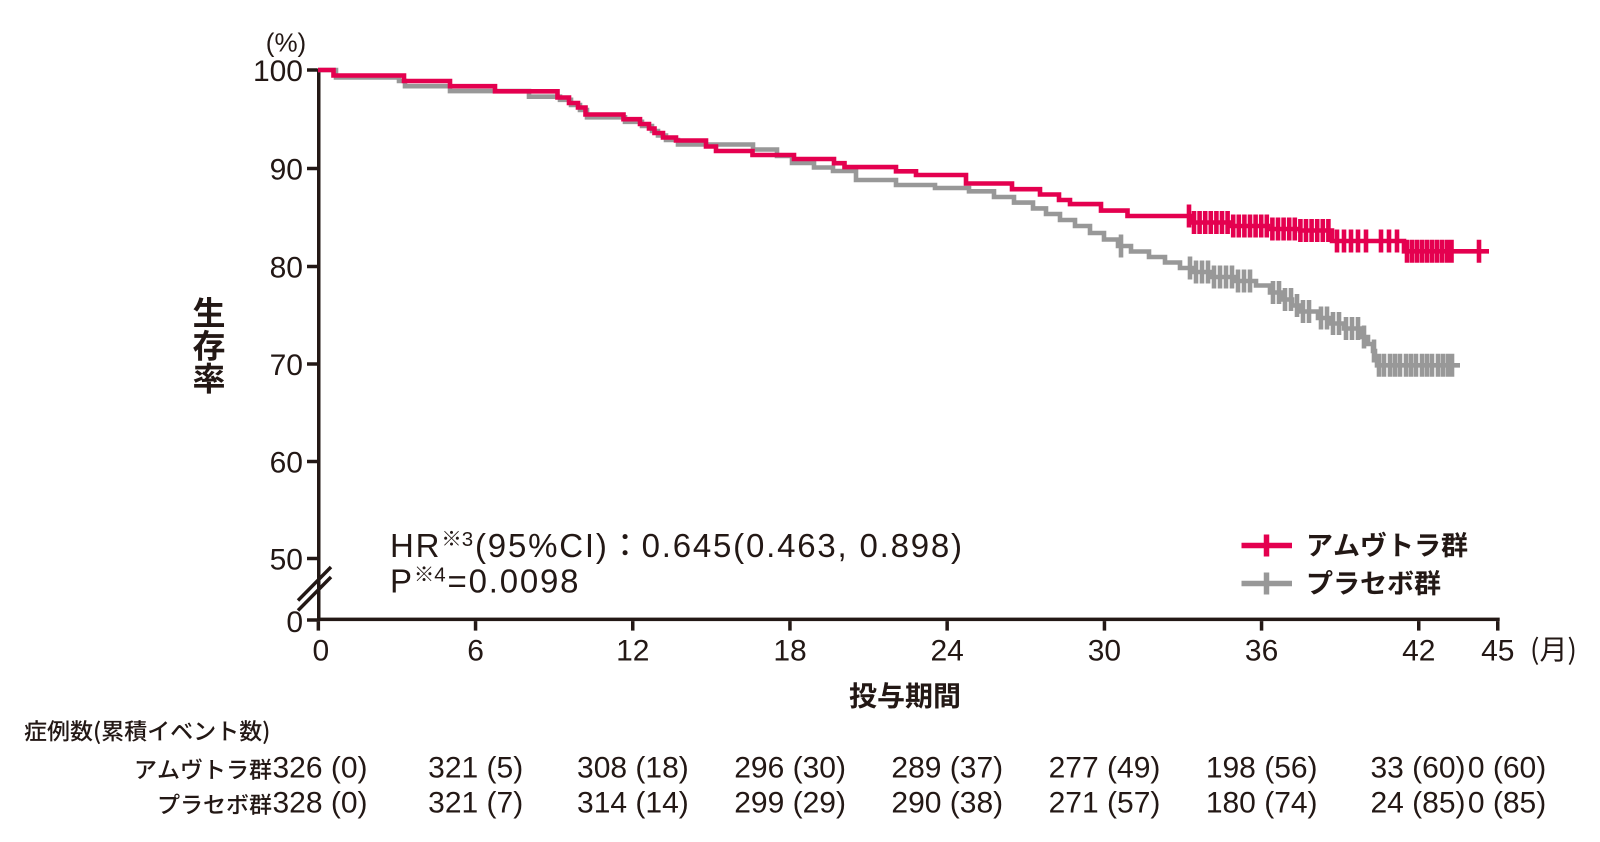 The width and height of the screenshot is (1600, 842). Describe the element at coordinates (415, 545) in the screenshot. I see `svg-text: HR` at that location.